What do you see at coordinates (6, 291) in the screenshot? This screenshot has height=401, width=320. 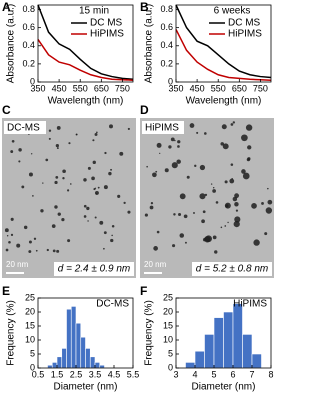 I see `panel-letter: E` at bounding box center [6, 291].